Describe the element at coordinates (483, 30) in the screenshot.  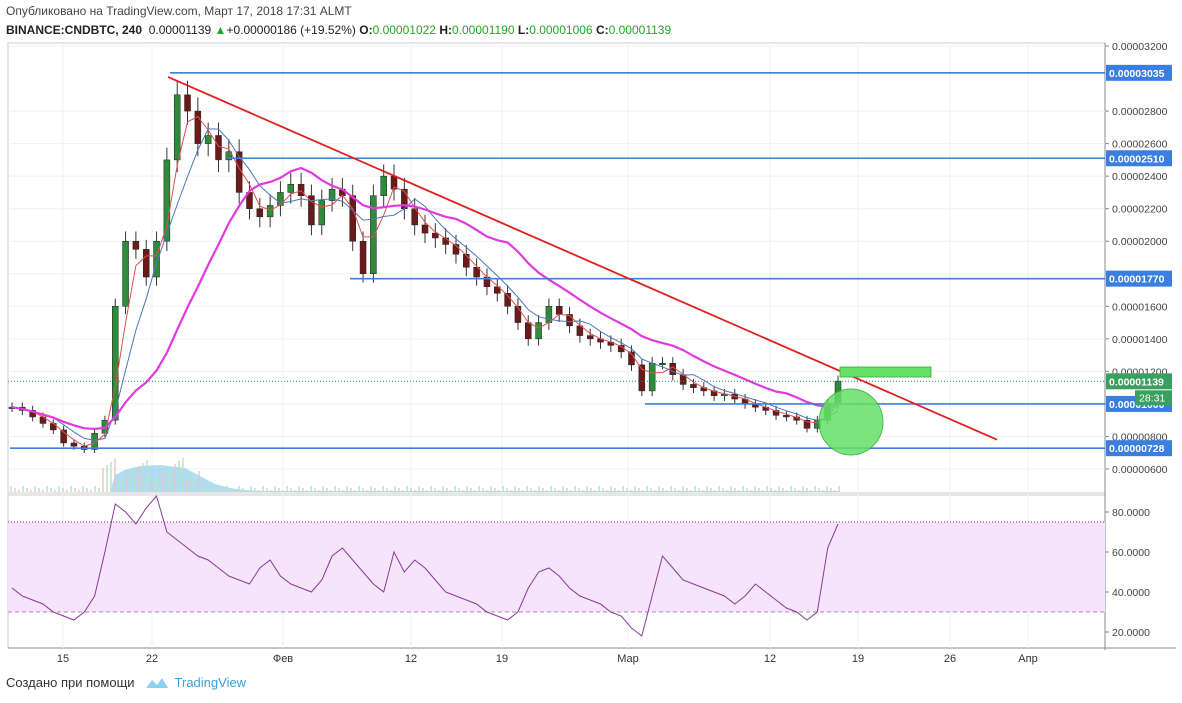
I see `high-value: 0.00001190` at that location.